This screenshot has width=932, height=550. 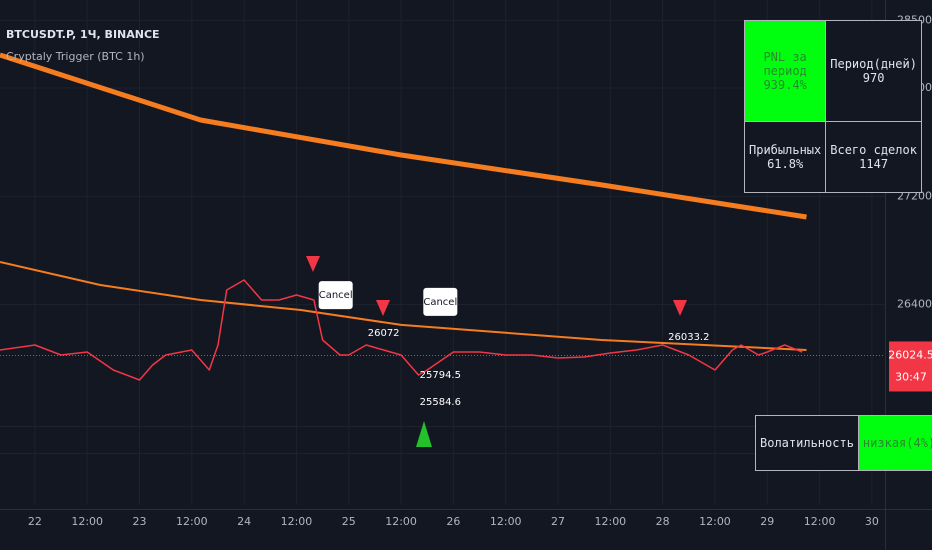 What do you see at coordinates (453, 521) in the screenshot?
I see `x-tick-label: 26` at bounding box center [453, 521].